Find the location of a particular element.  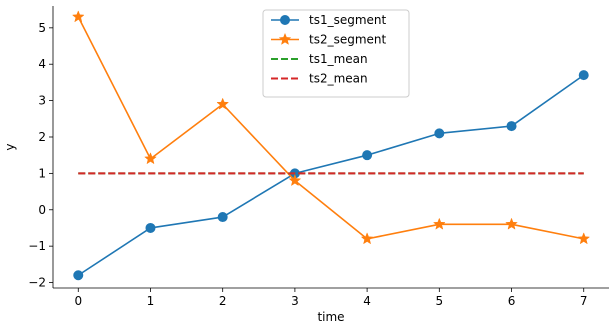

y-axis-label: y is located at coordinates (10, 146).